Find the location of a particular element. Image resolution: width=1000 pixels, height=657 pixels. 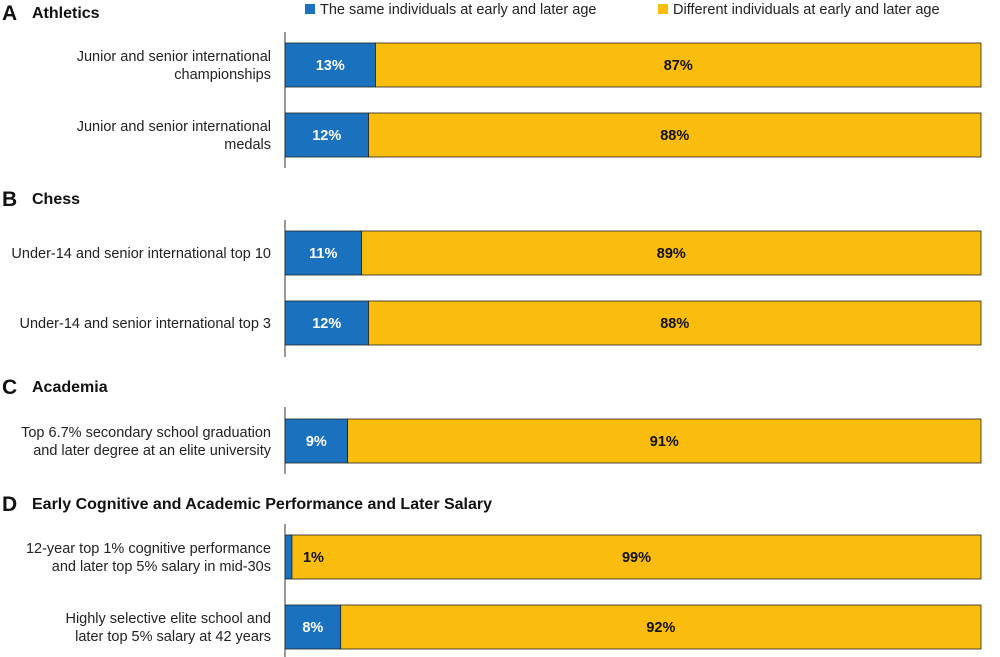

value-label-different: 89% is located at coordinates (671, 254).